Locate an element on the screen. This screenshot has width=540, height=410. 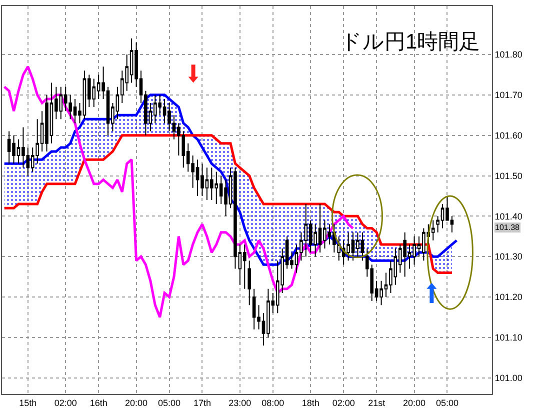
x-tick-label: 21st is located at coordinates (377, 403).